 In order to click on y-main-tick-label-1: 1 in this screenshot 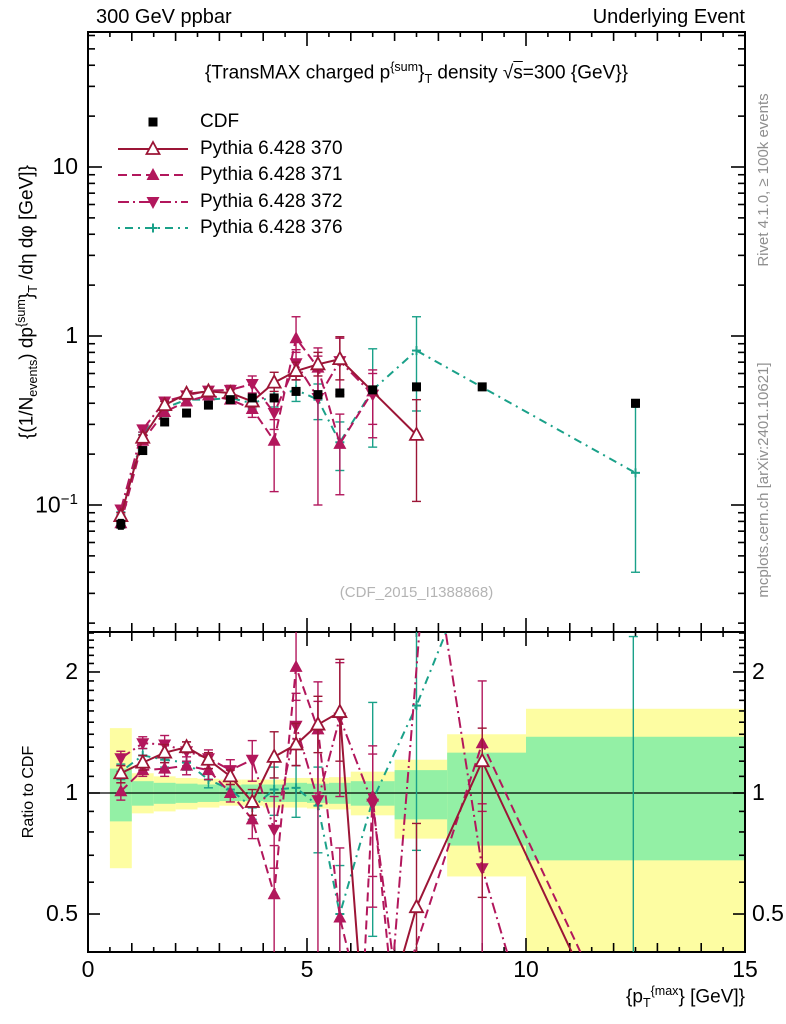, I will do `click(71, 335)`.